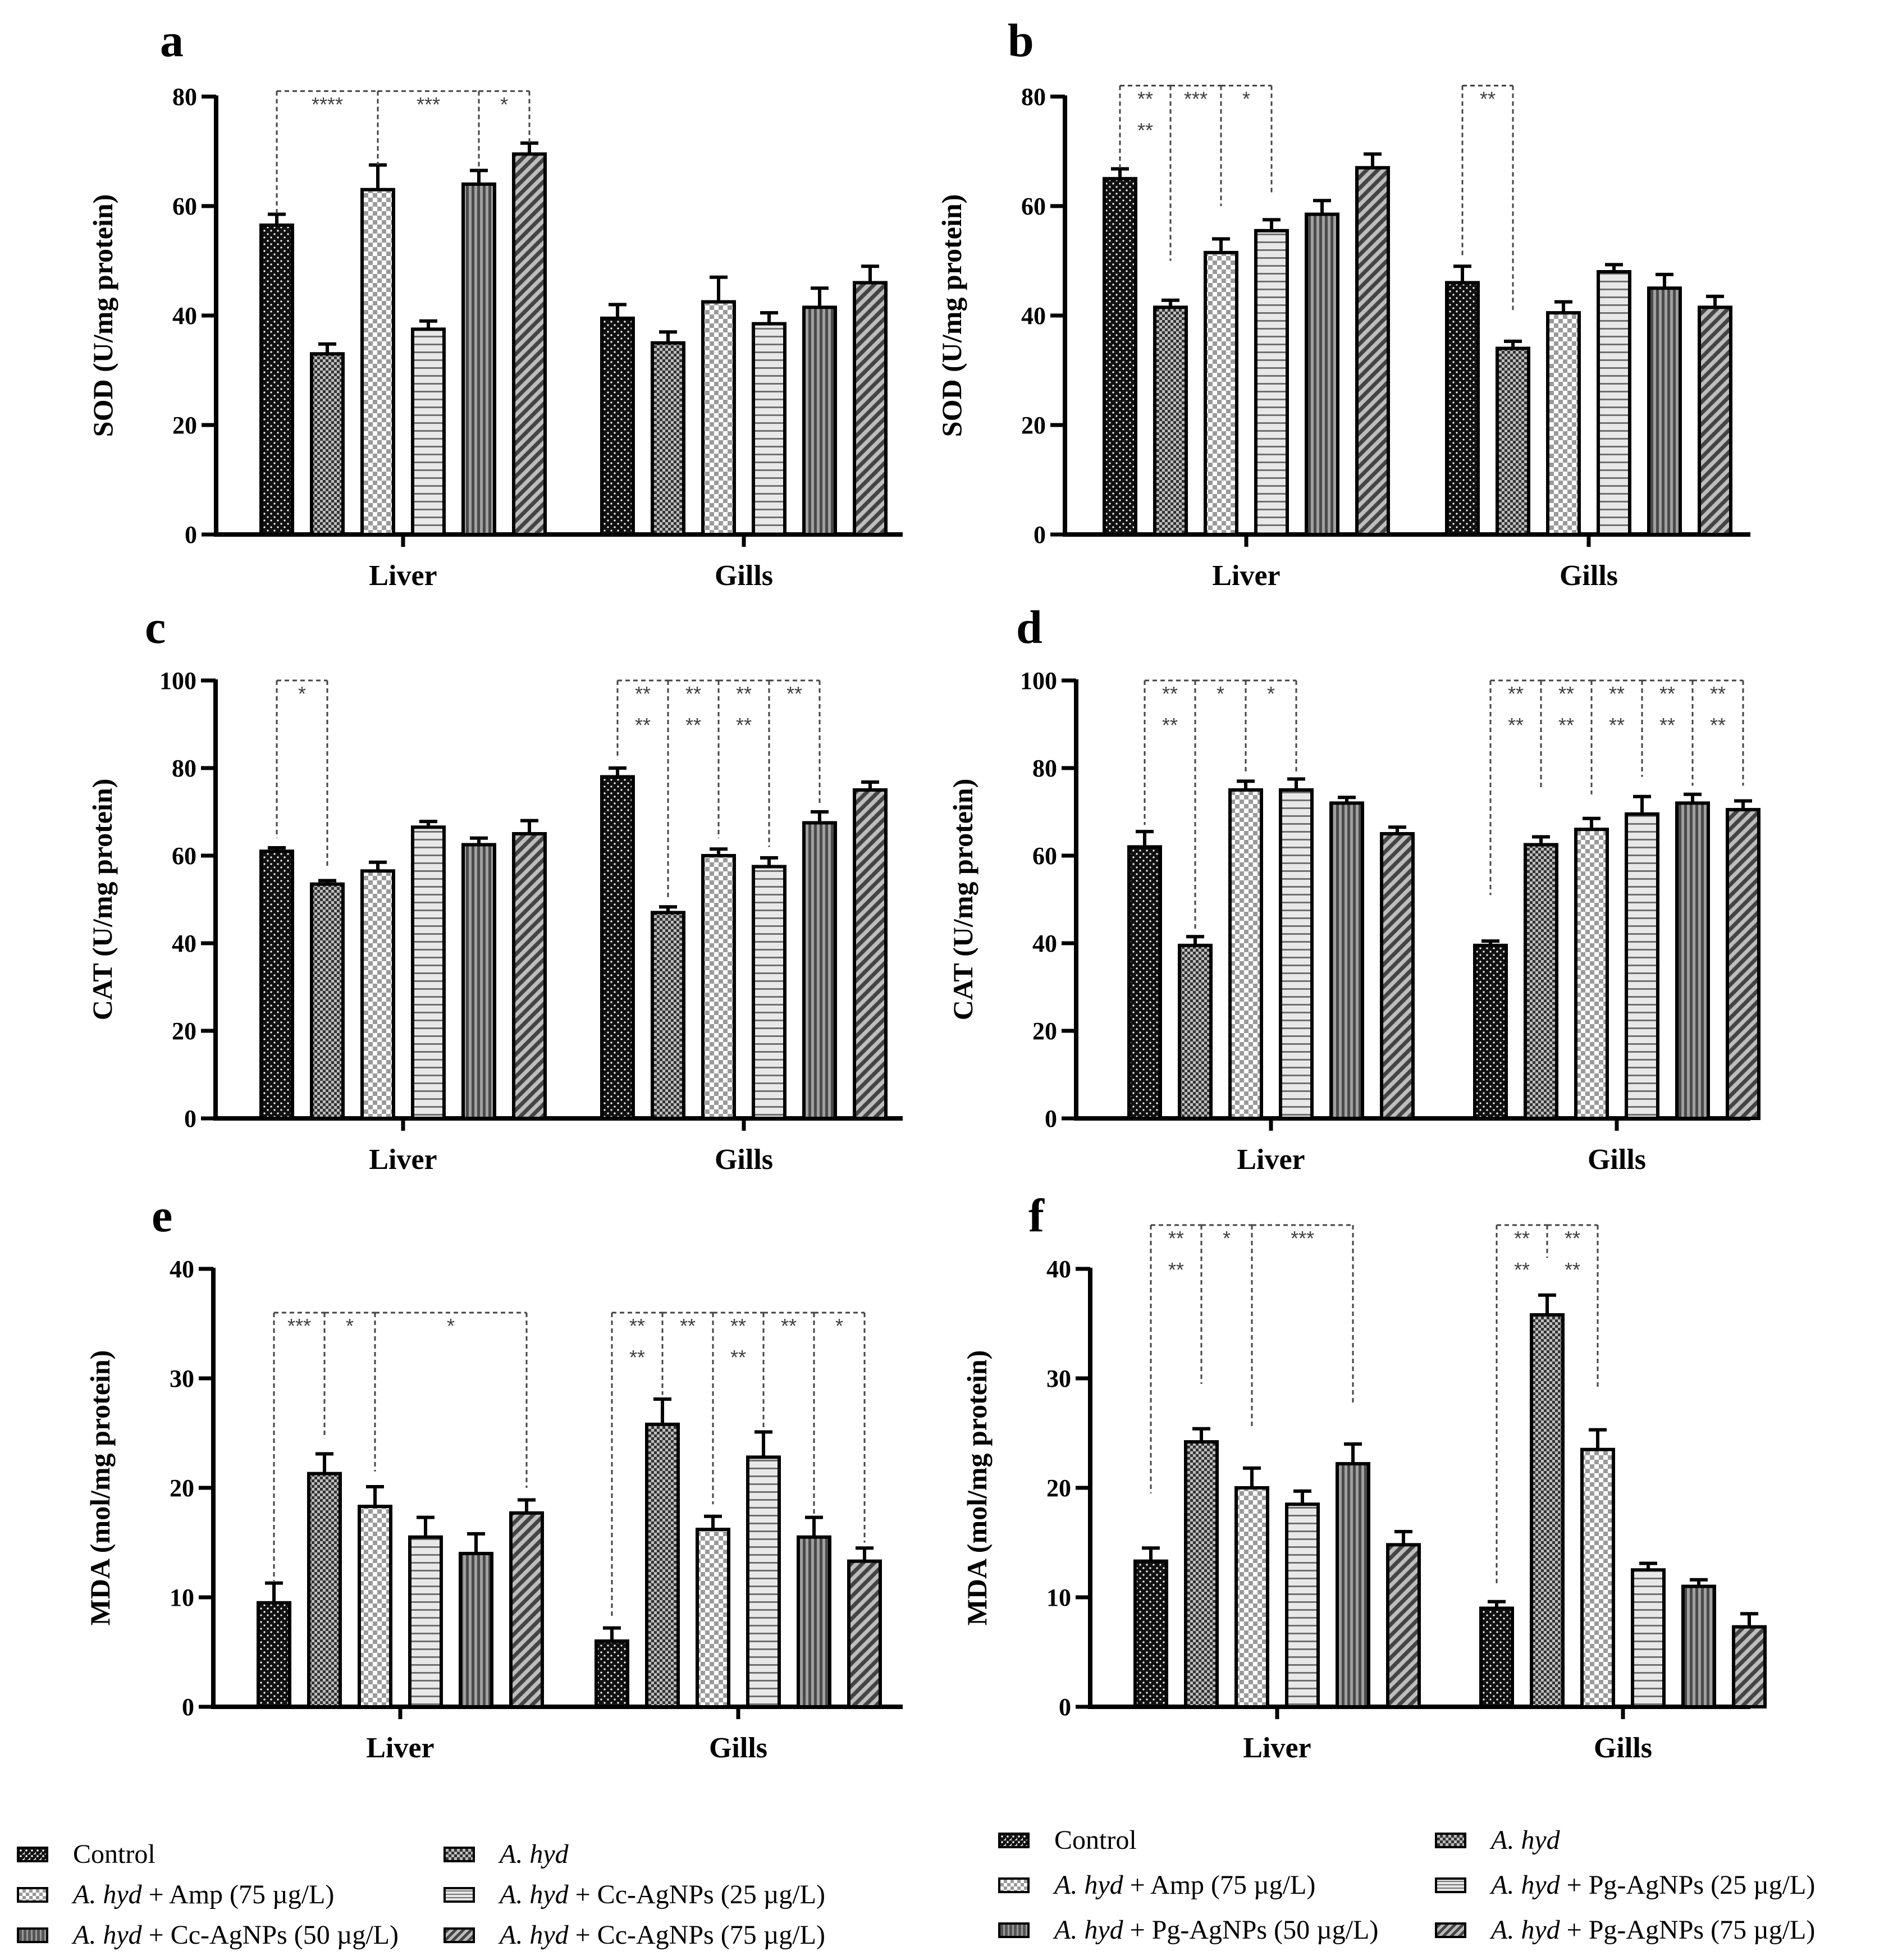  What do you see at coordinates (182, 1597) in the screenshot?
I see `y-tick-label: 10` at bounding box center [182, 1597].